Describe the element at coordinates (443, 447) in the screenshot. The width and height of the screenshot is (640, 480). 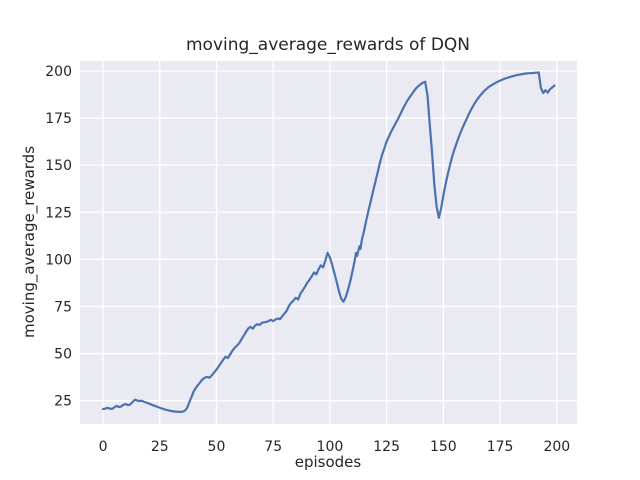
I see `x-tick-label: 150` at that location.